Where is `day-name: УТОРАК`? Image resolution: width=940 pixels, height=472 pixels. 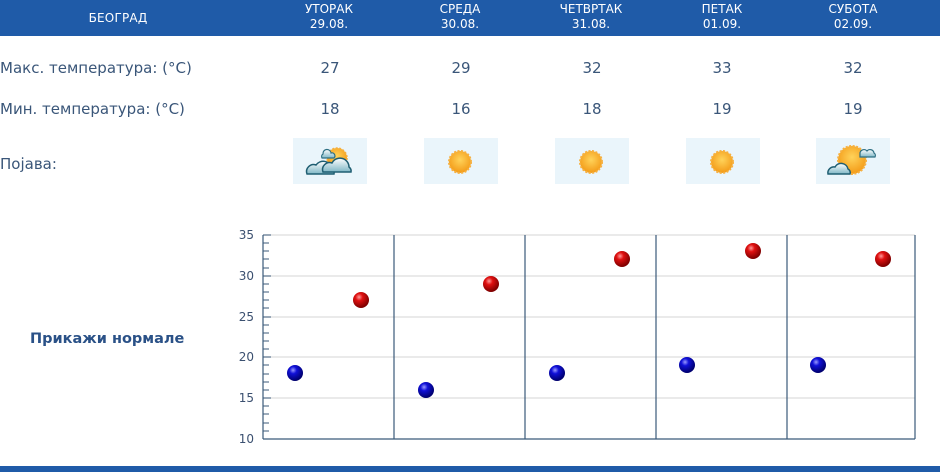
day-name: УТОРАК is located at coordinates (329, 9).